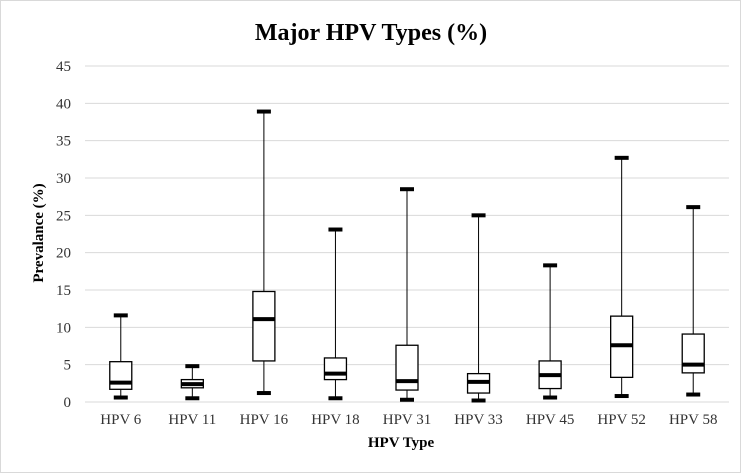 The width and height of the screenshot is (741, 473). Describe the element at coordinates (478, 420) in the screenshot. I see `x-tick-label: HPV 33` at that location.